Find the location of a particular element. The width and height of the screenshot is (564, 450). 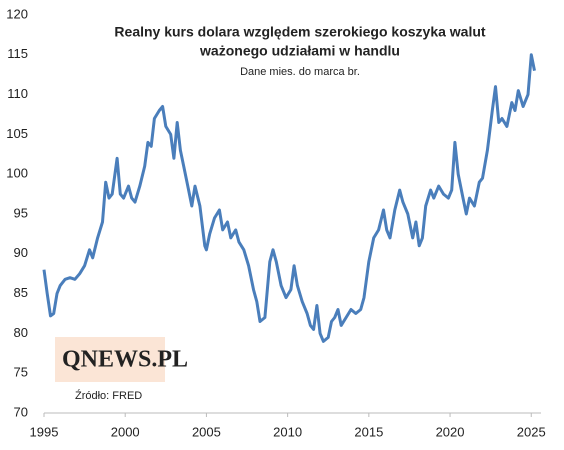

logo-box is located at coordinates (110, 359).